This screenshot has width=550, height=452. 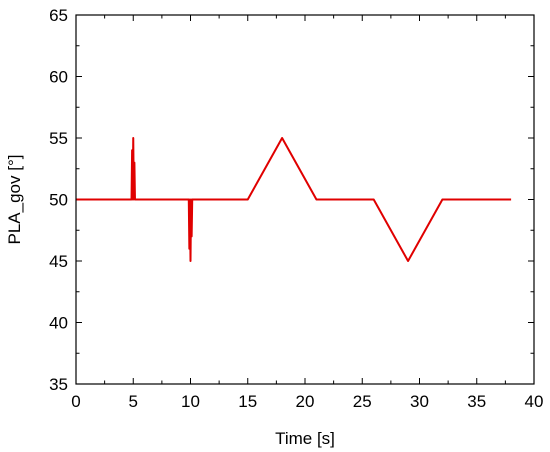 I want to click on x-tick-label: 20, so click(x=305, y=401).